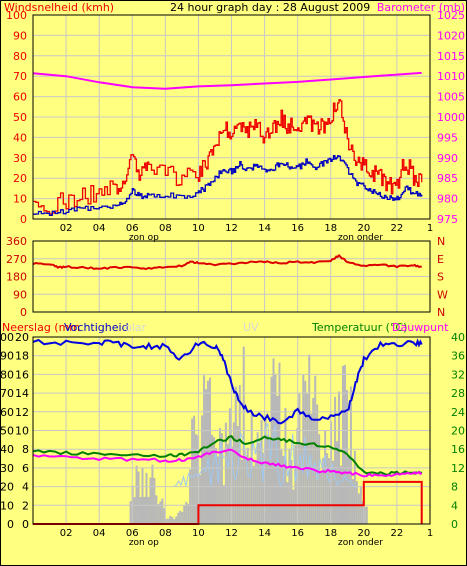  Describe the element at coordinates (7, 487) in the screenshot. I see `humidity-tick-label: 20` at that location.